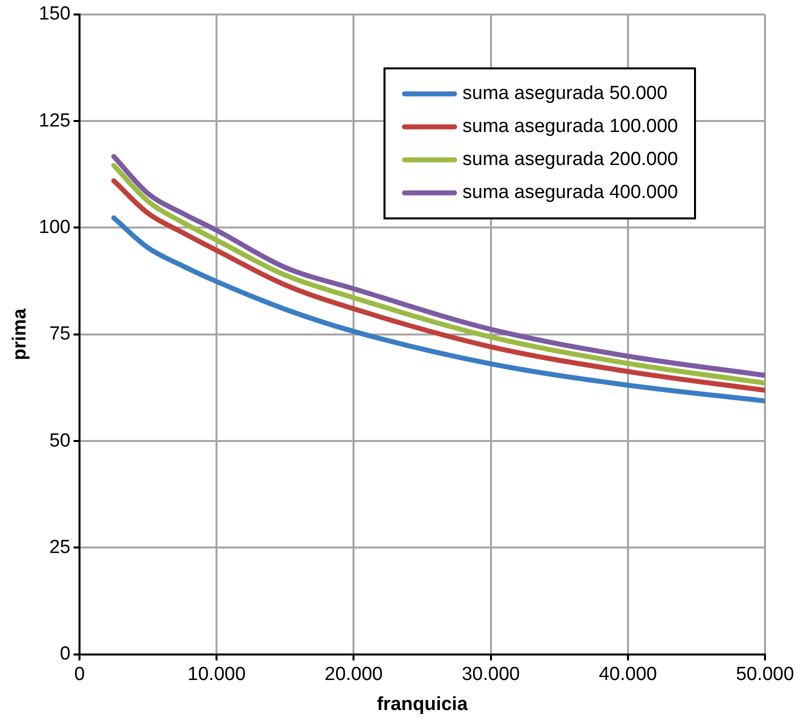 The image size is (805, 725). I want to click on legend-label: suma asegurada 50.000, so click(565, 93).